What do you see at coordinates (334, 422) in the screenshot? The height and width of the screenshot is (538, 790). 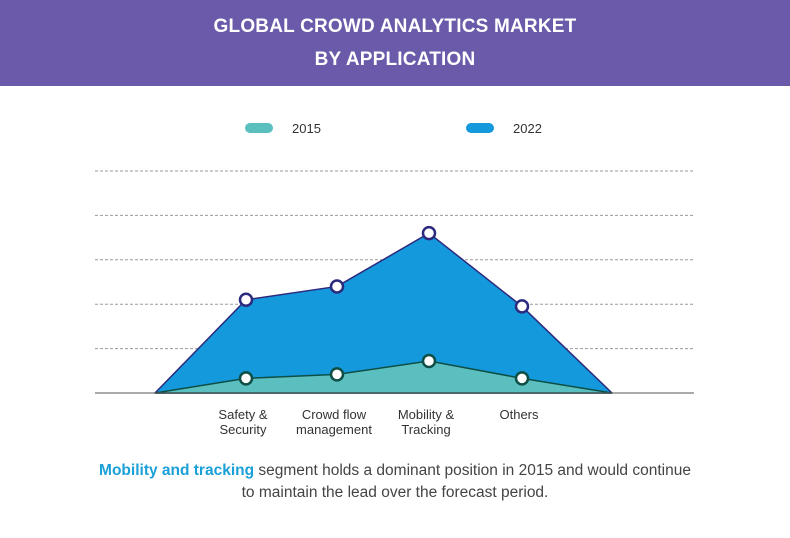 I see `x-tick-label: Crowd flow management` at bounding box center [334, 422].